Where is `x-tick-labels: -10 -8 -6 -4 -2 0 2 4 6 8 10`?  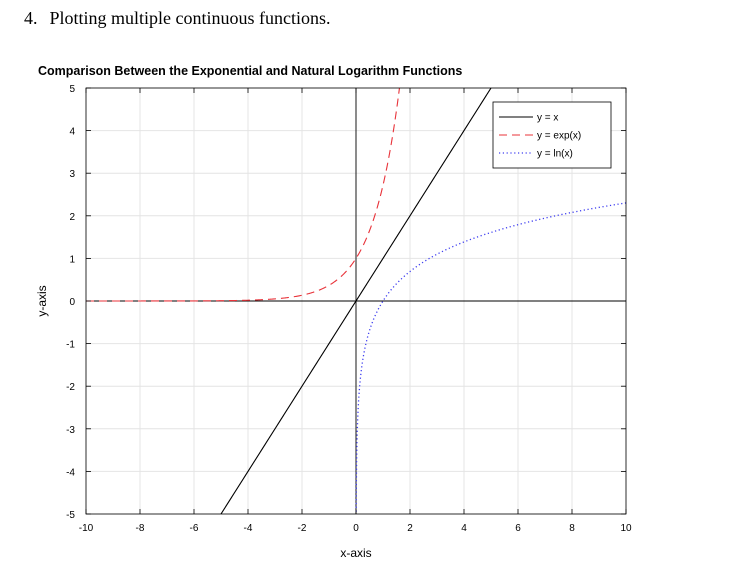
x-tick-labels: -10 -8 -6 -4 -2 0 2 4 6 8 10 is located at coordinates (355, 528).